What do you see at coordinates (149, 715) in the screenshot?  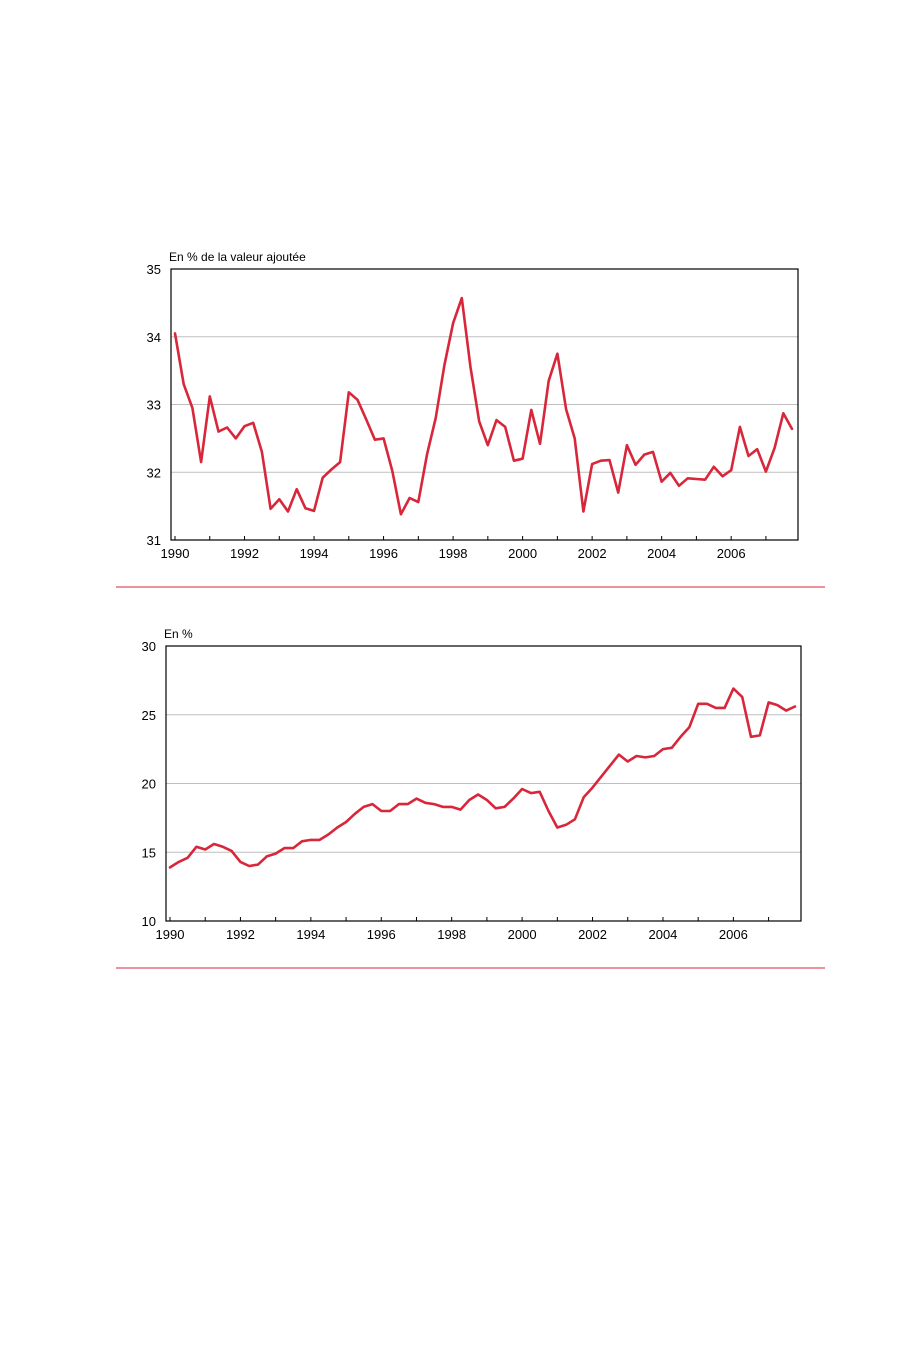 I see `y-tick-label: 25` at bounding box center [149, 715].